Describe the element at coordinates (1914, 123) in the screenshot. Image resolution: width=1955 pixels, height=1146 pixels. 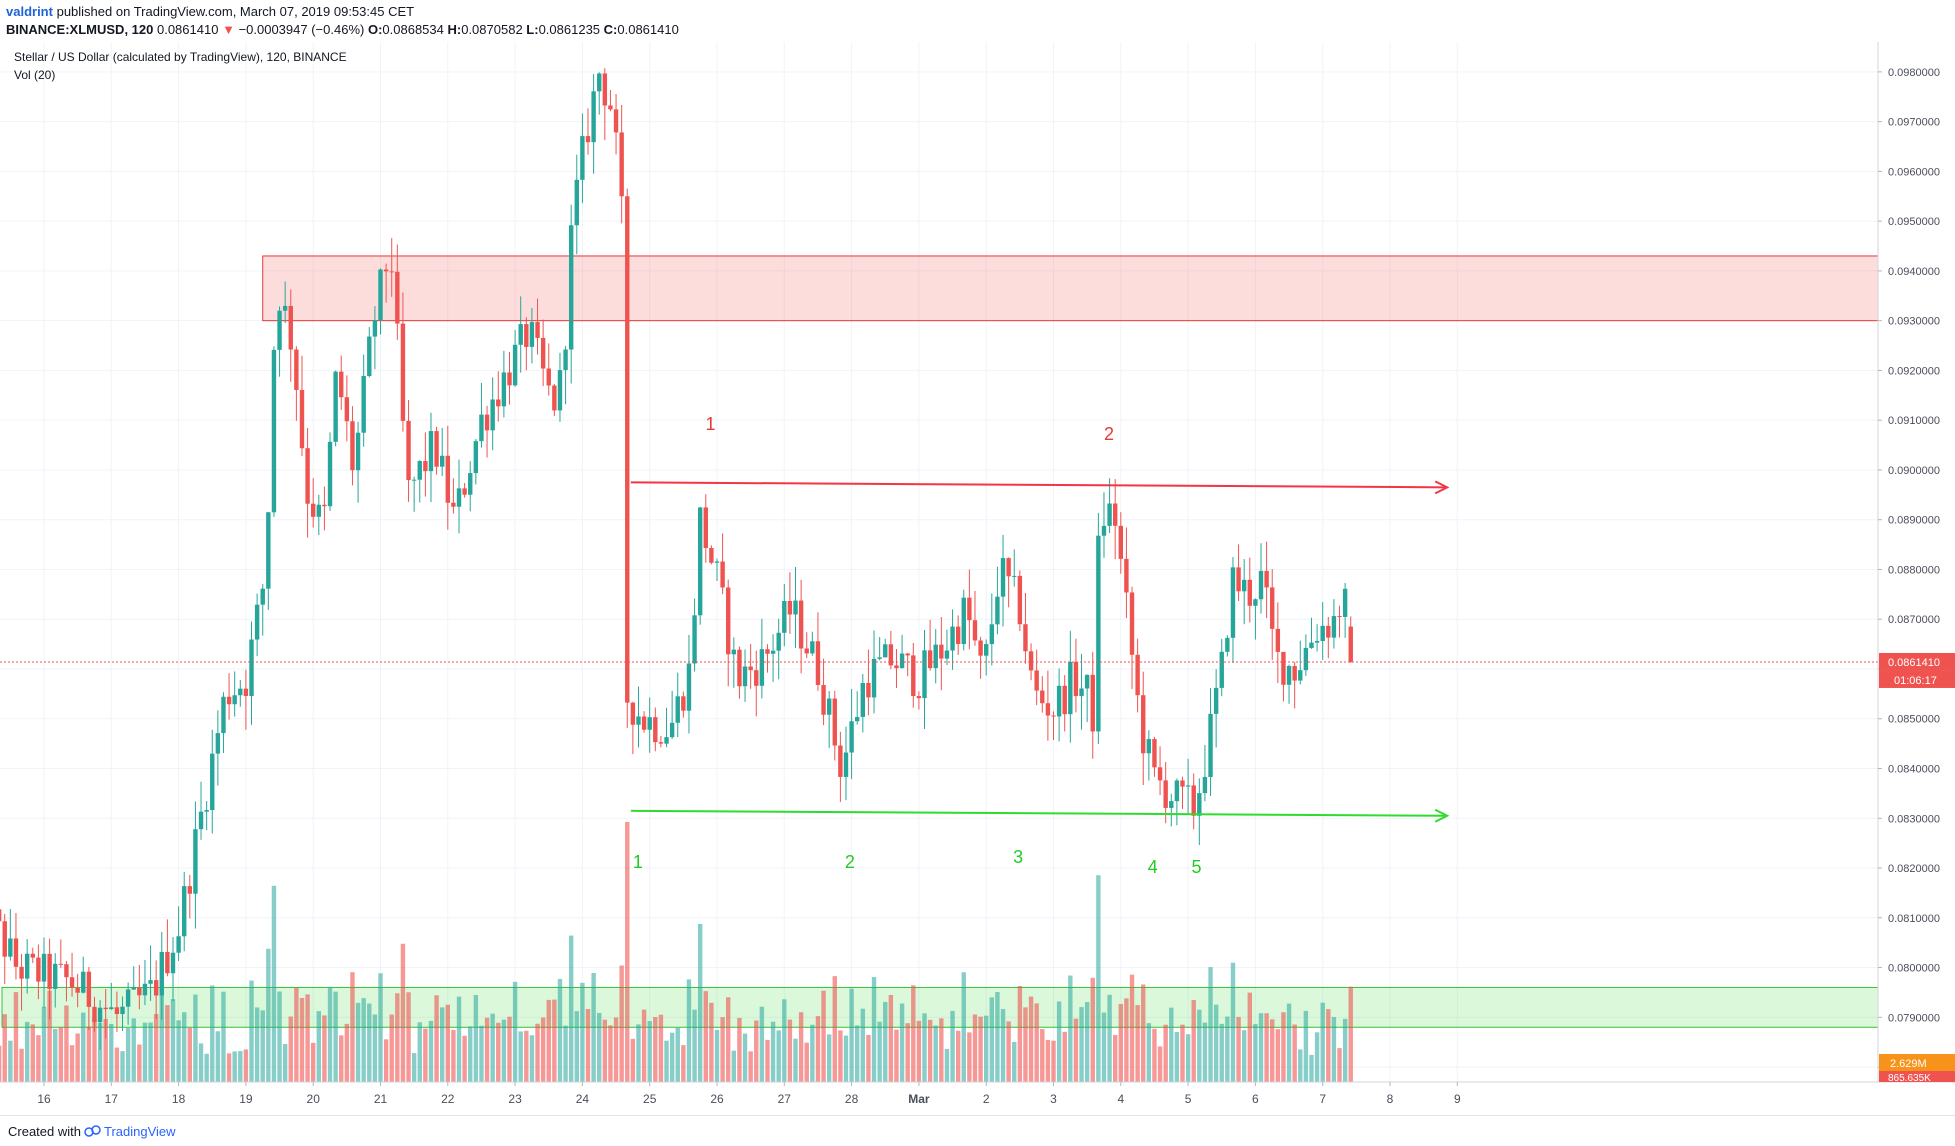
I see `price-axis-label: 0.0970000` at that location.